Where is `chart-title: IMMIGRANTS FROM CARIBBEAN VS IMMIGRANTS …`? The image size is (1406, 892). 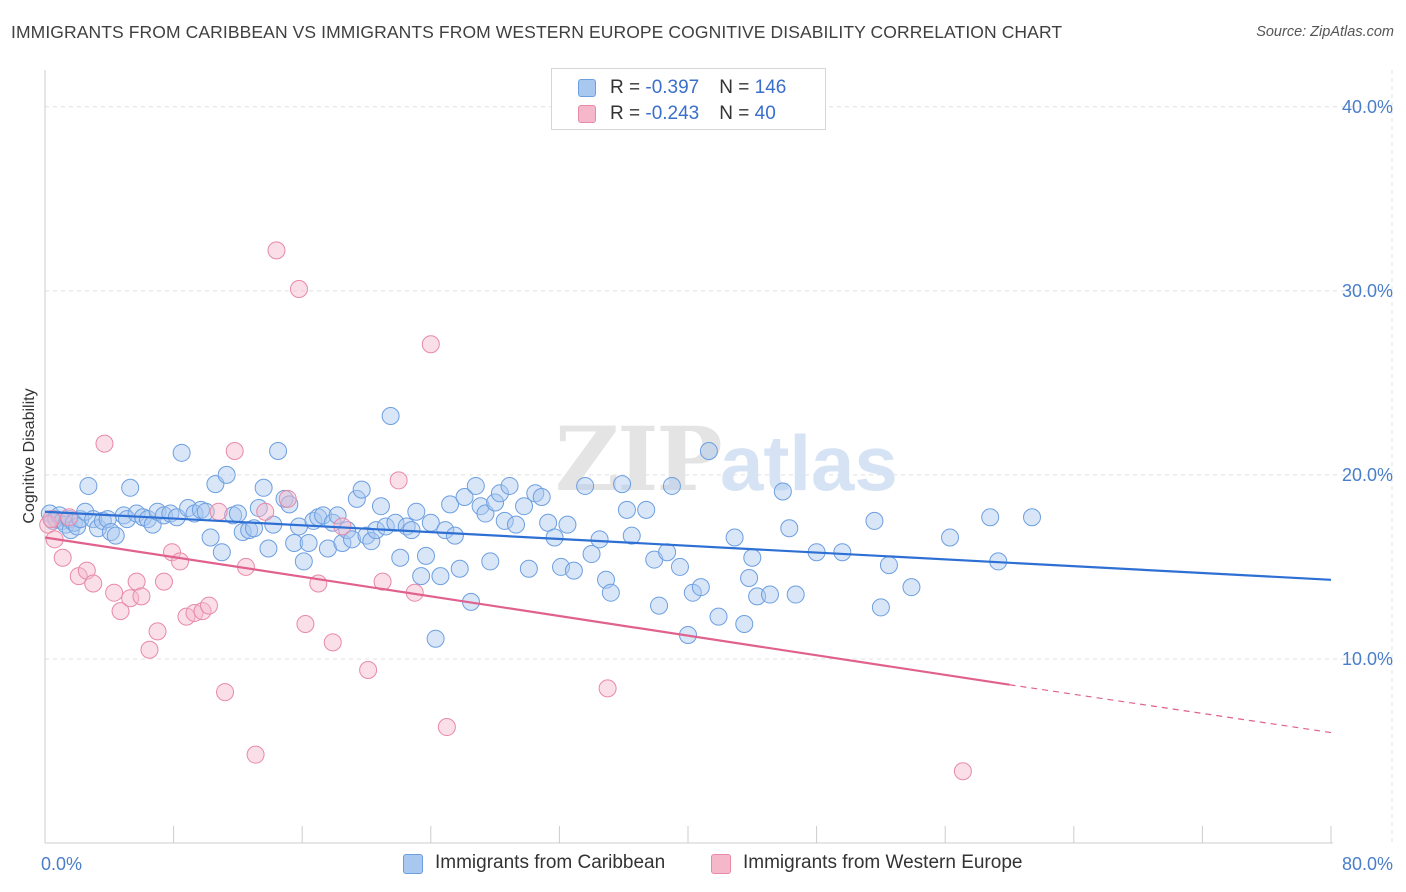 chart-title: IMMIGRANTS FROM CARIBBEAN VS IMMIGRANTS … is located at coordinates (537, 32).